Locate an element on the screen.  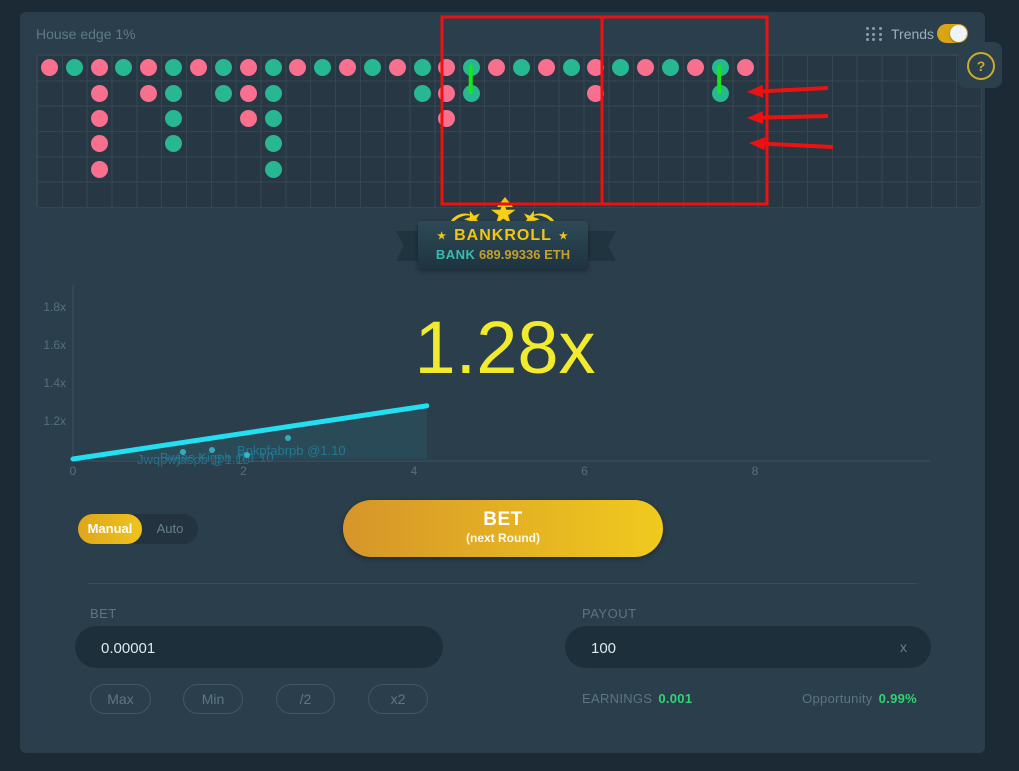
bankroll-title: ★ BANKROLL ★ is located at coordinates (503, 235).